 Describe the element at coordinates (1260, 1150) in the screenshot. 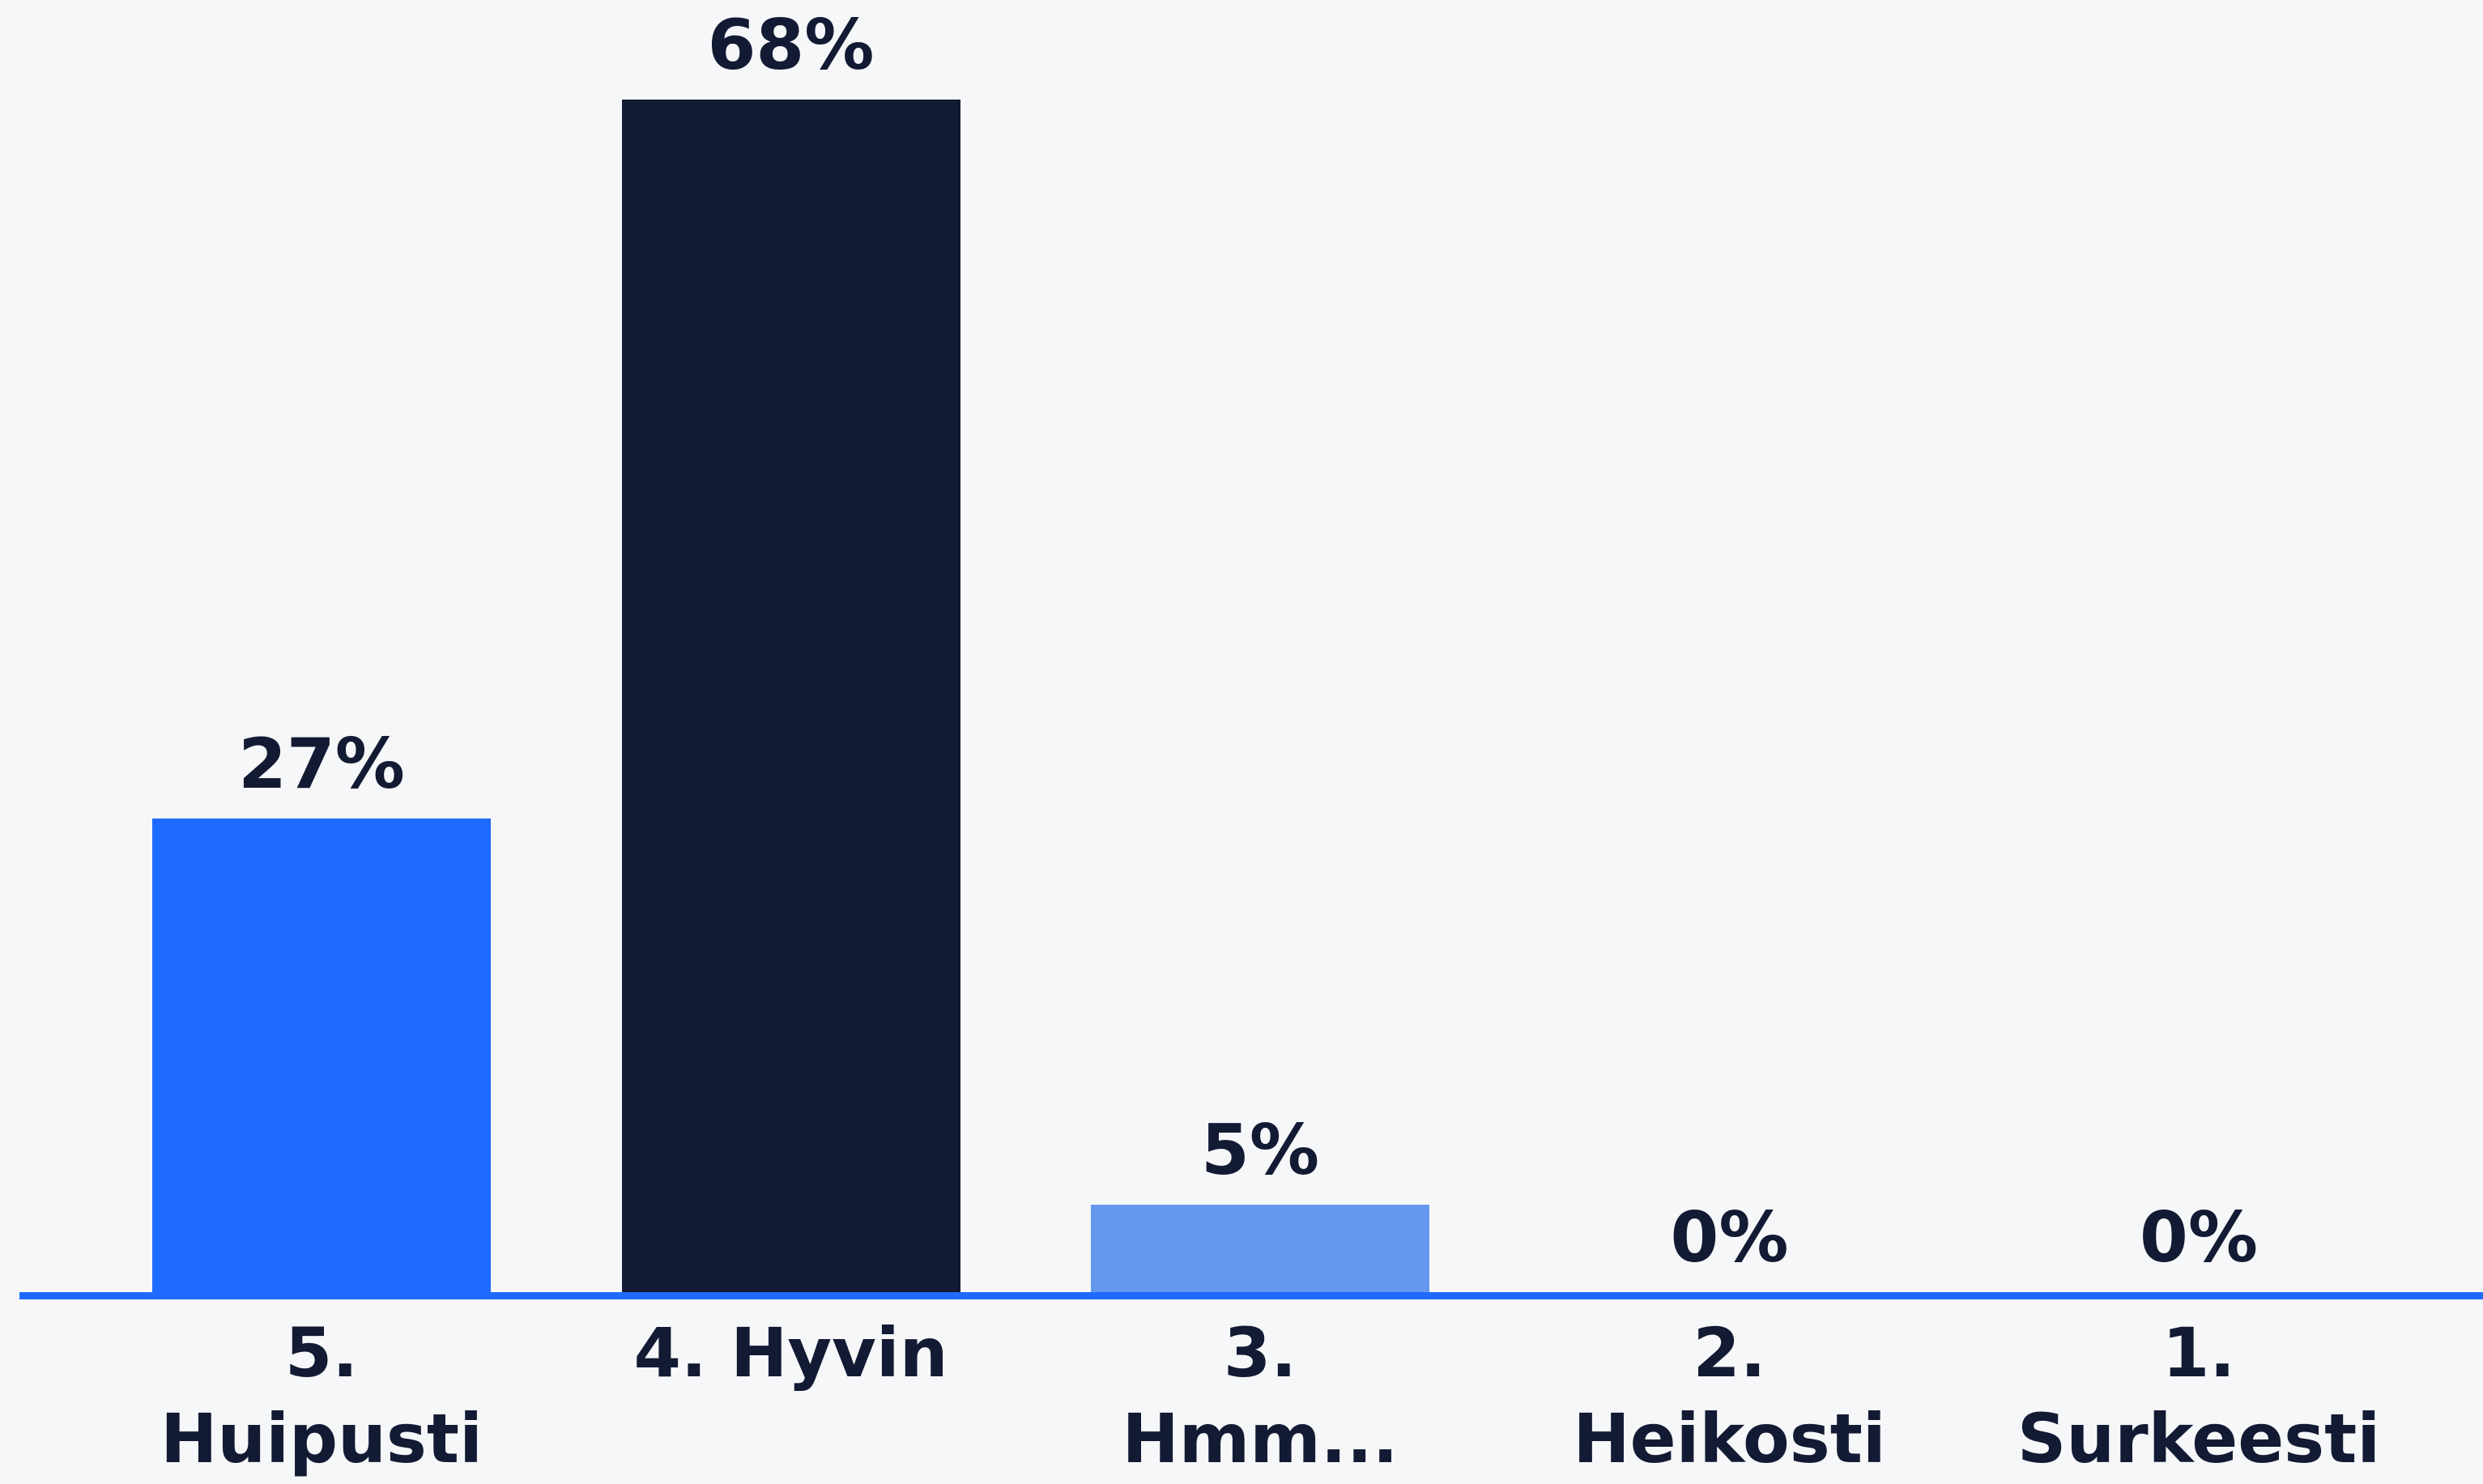

I see `value-label: 5%` at that location.